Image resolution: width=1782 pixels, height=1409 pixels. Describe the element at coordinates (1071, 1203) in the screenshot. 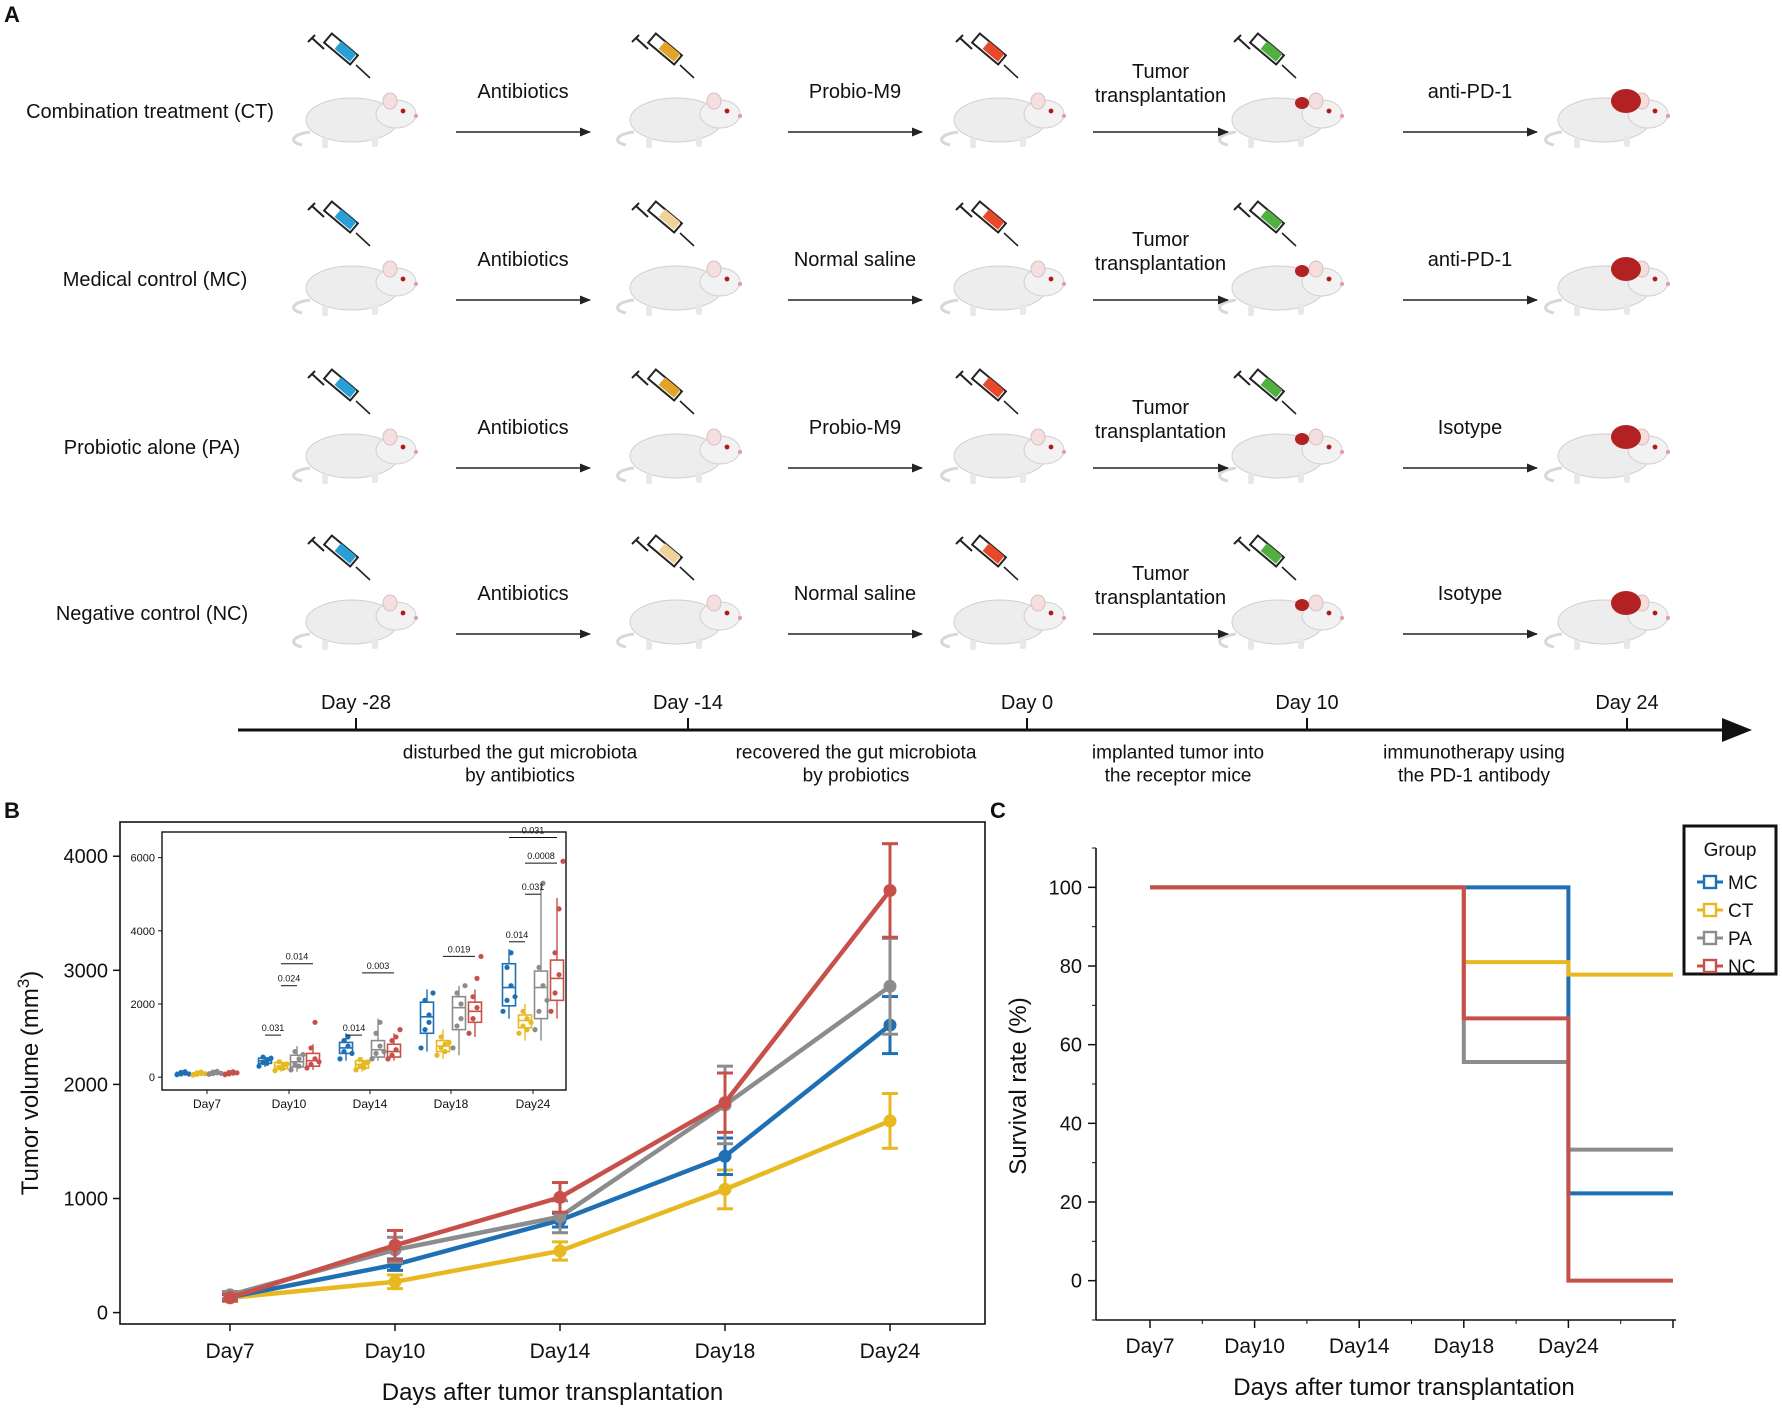

I see `y-tick-label: 20` at that location.